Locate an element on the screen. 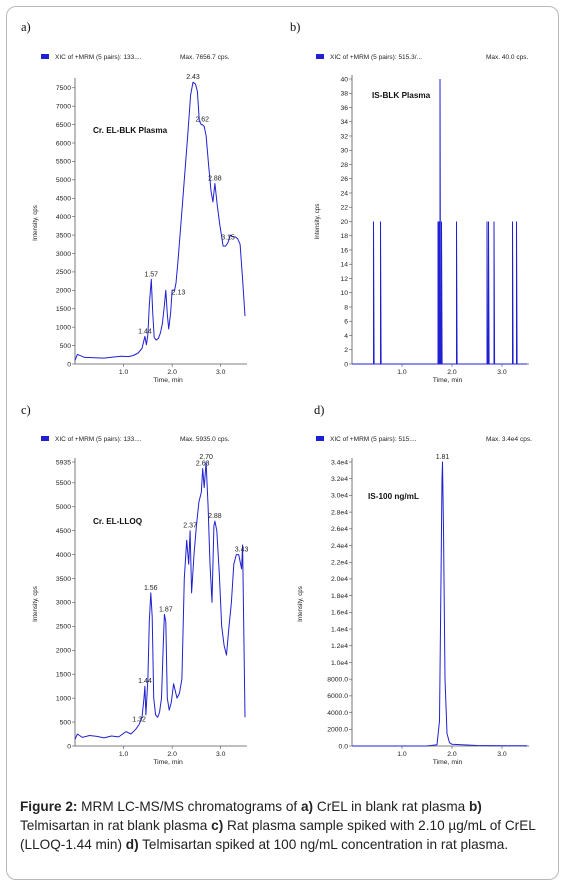 The height and width of the screenshot is (884, 565). y-tick-label: 5500 is located at coordinates (63, 483).